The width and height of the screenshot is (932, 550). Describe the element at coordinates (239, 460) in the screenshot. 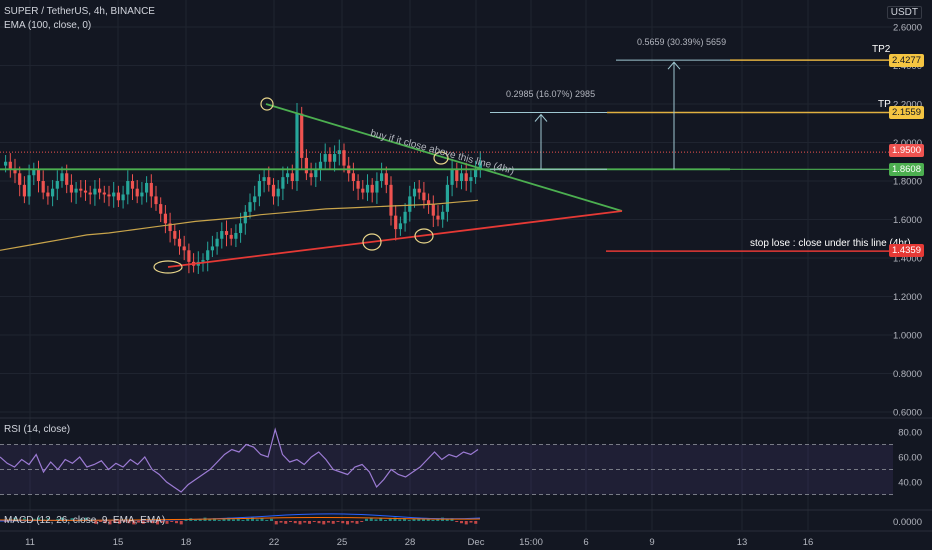

I see `rsi-line` at that location.